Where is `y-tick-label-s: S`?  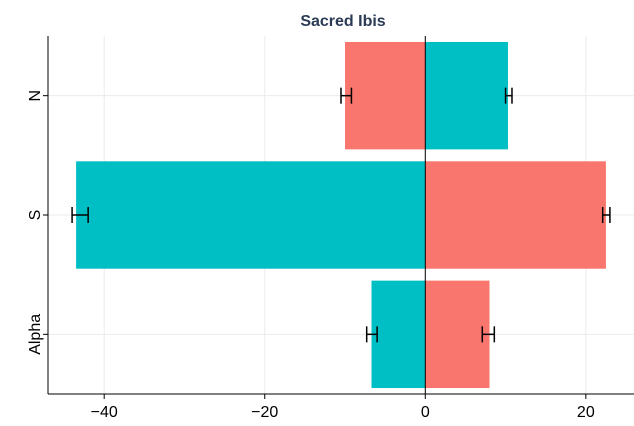
y-tick-label-s: S is located at coordinates (35, 215).